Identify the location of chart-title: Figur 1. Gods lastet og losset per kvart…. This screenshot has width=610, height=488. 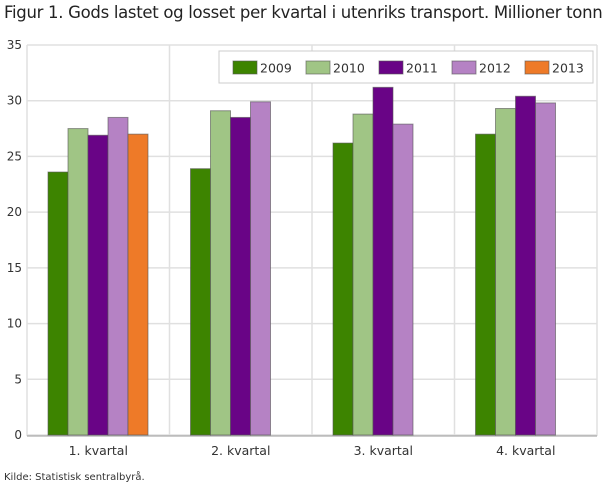
(303, 12).